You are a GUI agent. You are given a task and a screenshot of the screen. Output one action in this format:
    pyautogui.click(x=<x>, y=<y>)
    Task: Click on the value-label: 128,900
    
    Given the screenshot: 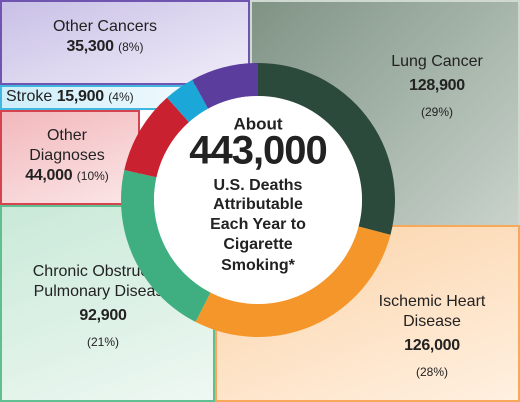 What is the action you would take?
    pyautogui.click(x=437, y=85)
    